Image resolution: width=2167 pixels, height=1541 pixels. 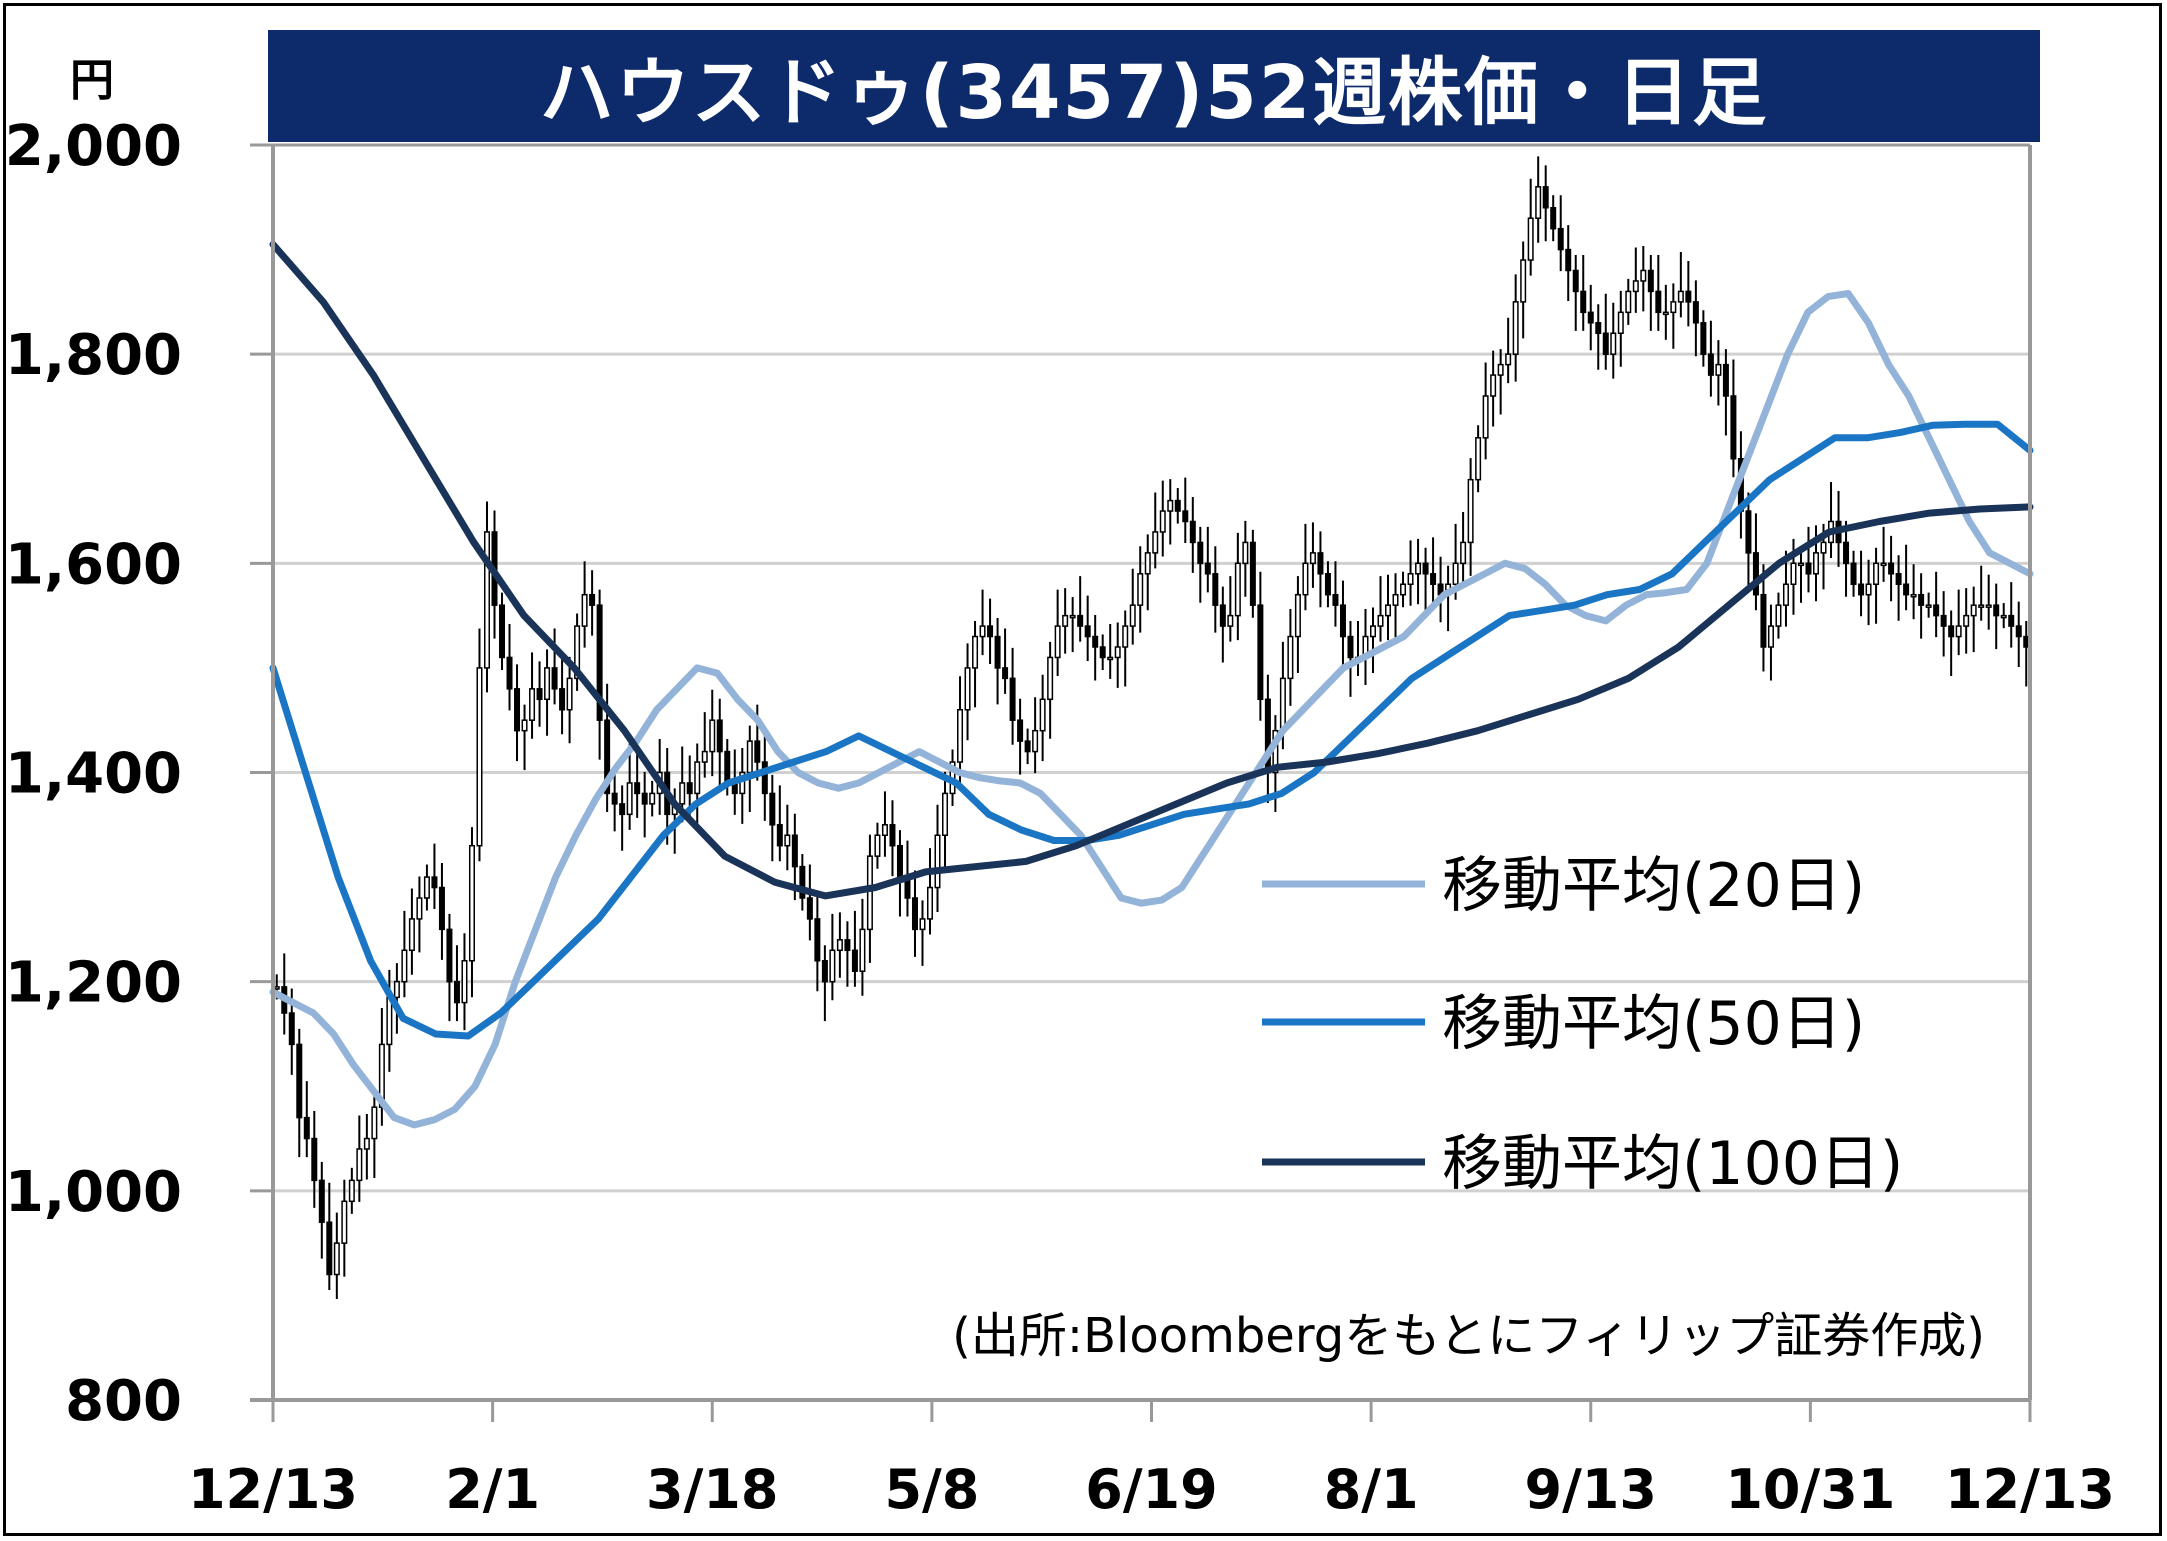 What do you see at coordinates (93, 146) in the screenshot?
I see `y-tick-label-6: 2,000` at bounding box center [93, 146].